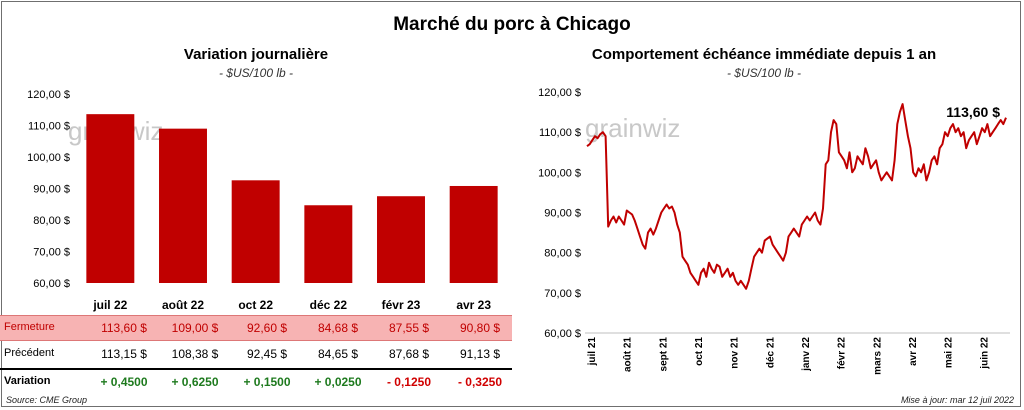 Image resolution: width=1024 pixels, height=410 pixels. What do you see at coordinates (562, 254) in the screenshot?
I see `line-y-tick-label: 80,00 $` at bounding box center [562, 254].